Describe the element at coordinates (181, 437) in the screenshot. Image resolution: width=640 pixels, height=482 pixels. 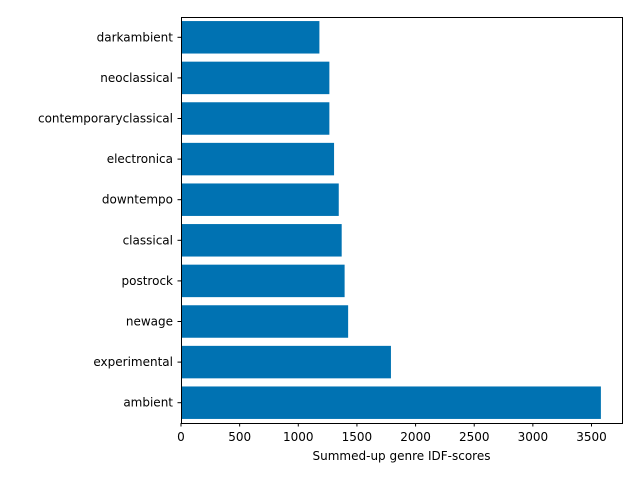
I see `x-tick-label: 0` at that location.